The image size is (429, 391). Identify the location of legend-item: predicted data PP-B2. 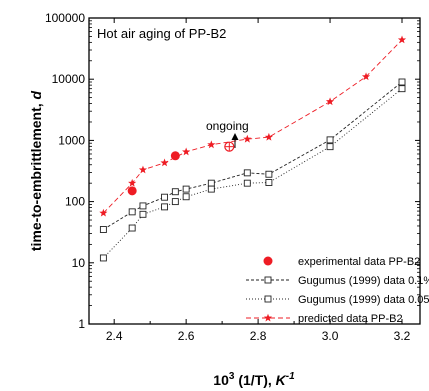
(324, 319).